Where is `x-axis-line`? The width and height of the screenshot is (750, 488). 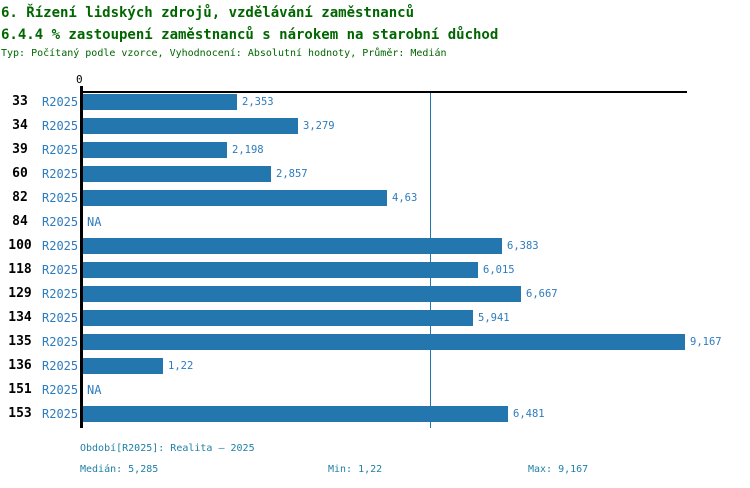 x-axis-line is located at coordinates (384, 92).